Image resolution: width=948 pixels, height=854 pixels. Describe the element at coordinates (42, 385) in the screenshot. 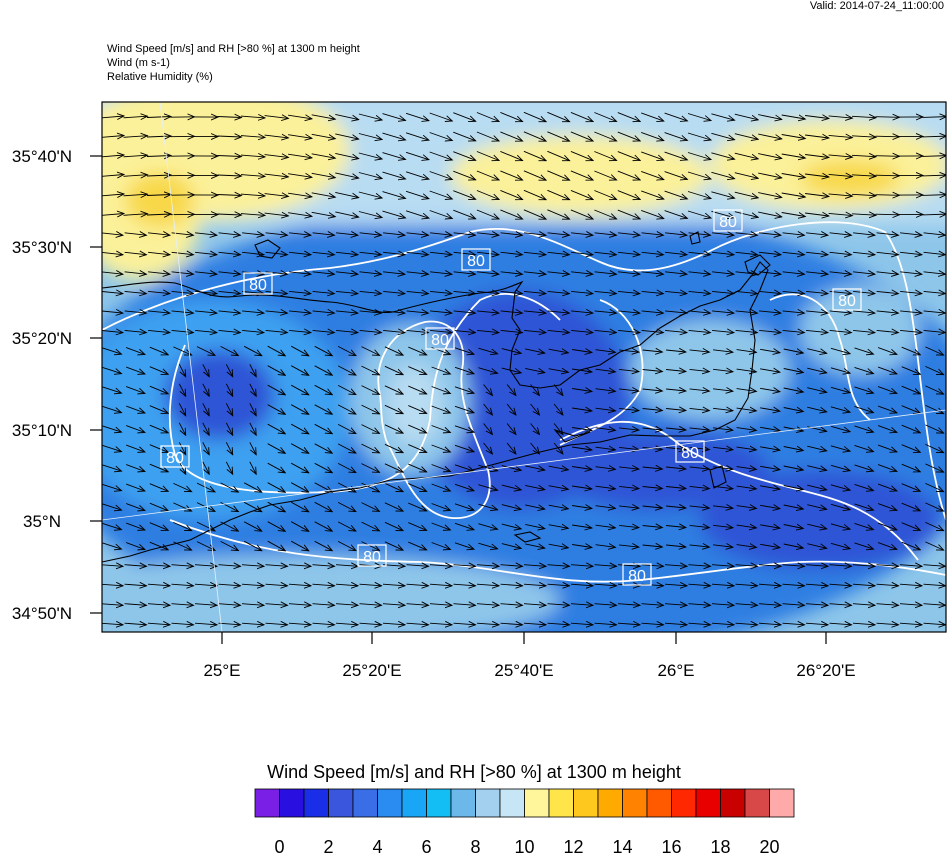

I see `latitude-labels: 35°40'N 35°30'N 35°20'N 35°10'N 35°N 34°50'N` at that location.